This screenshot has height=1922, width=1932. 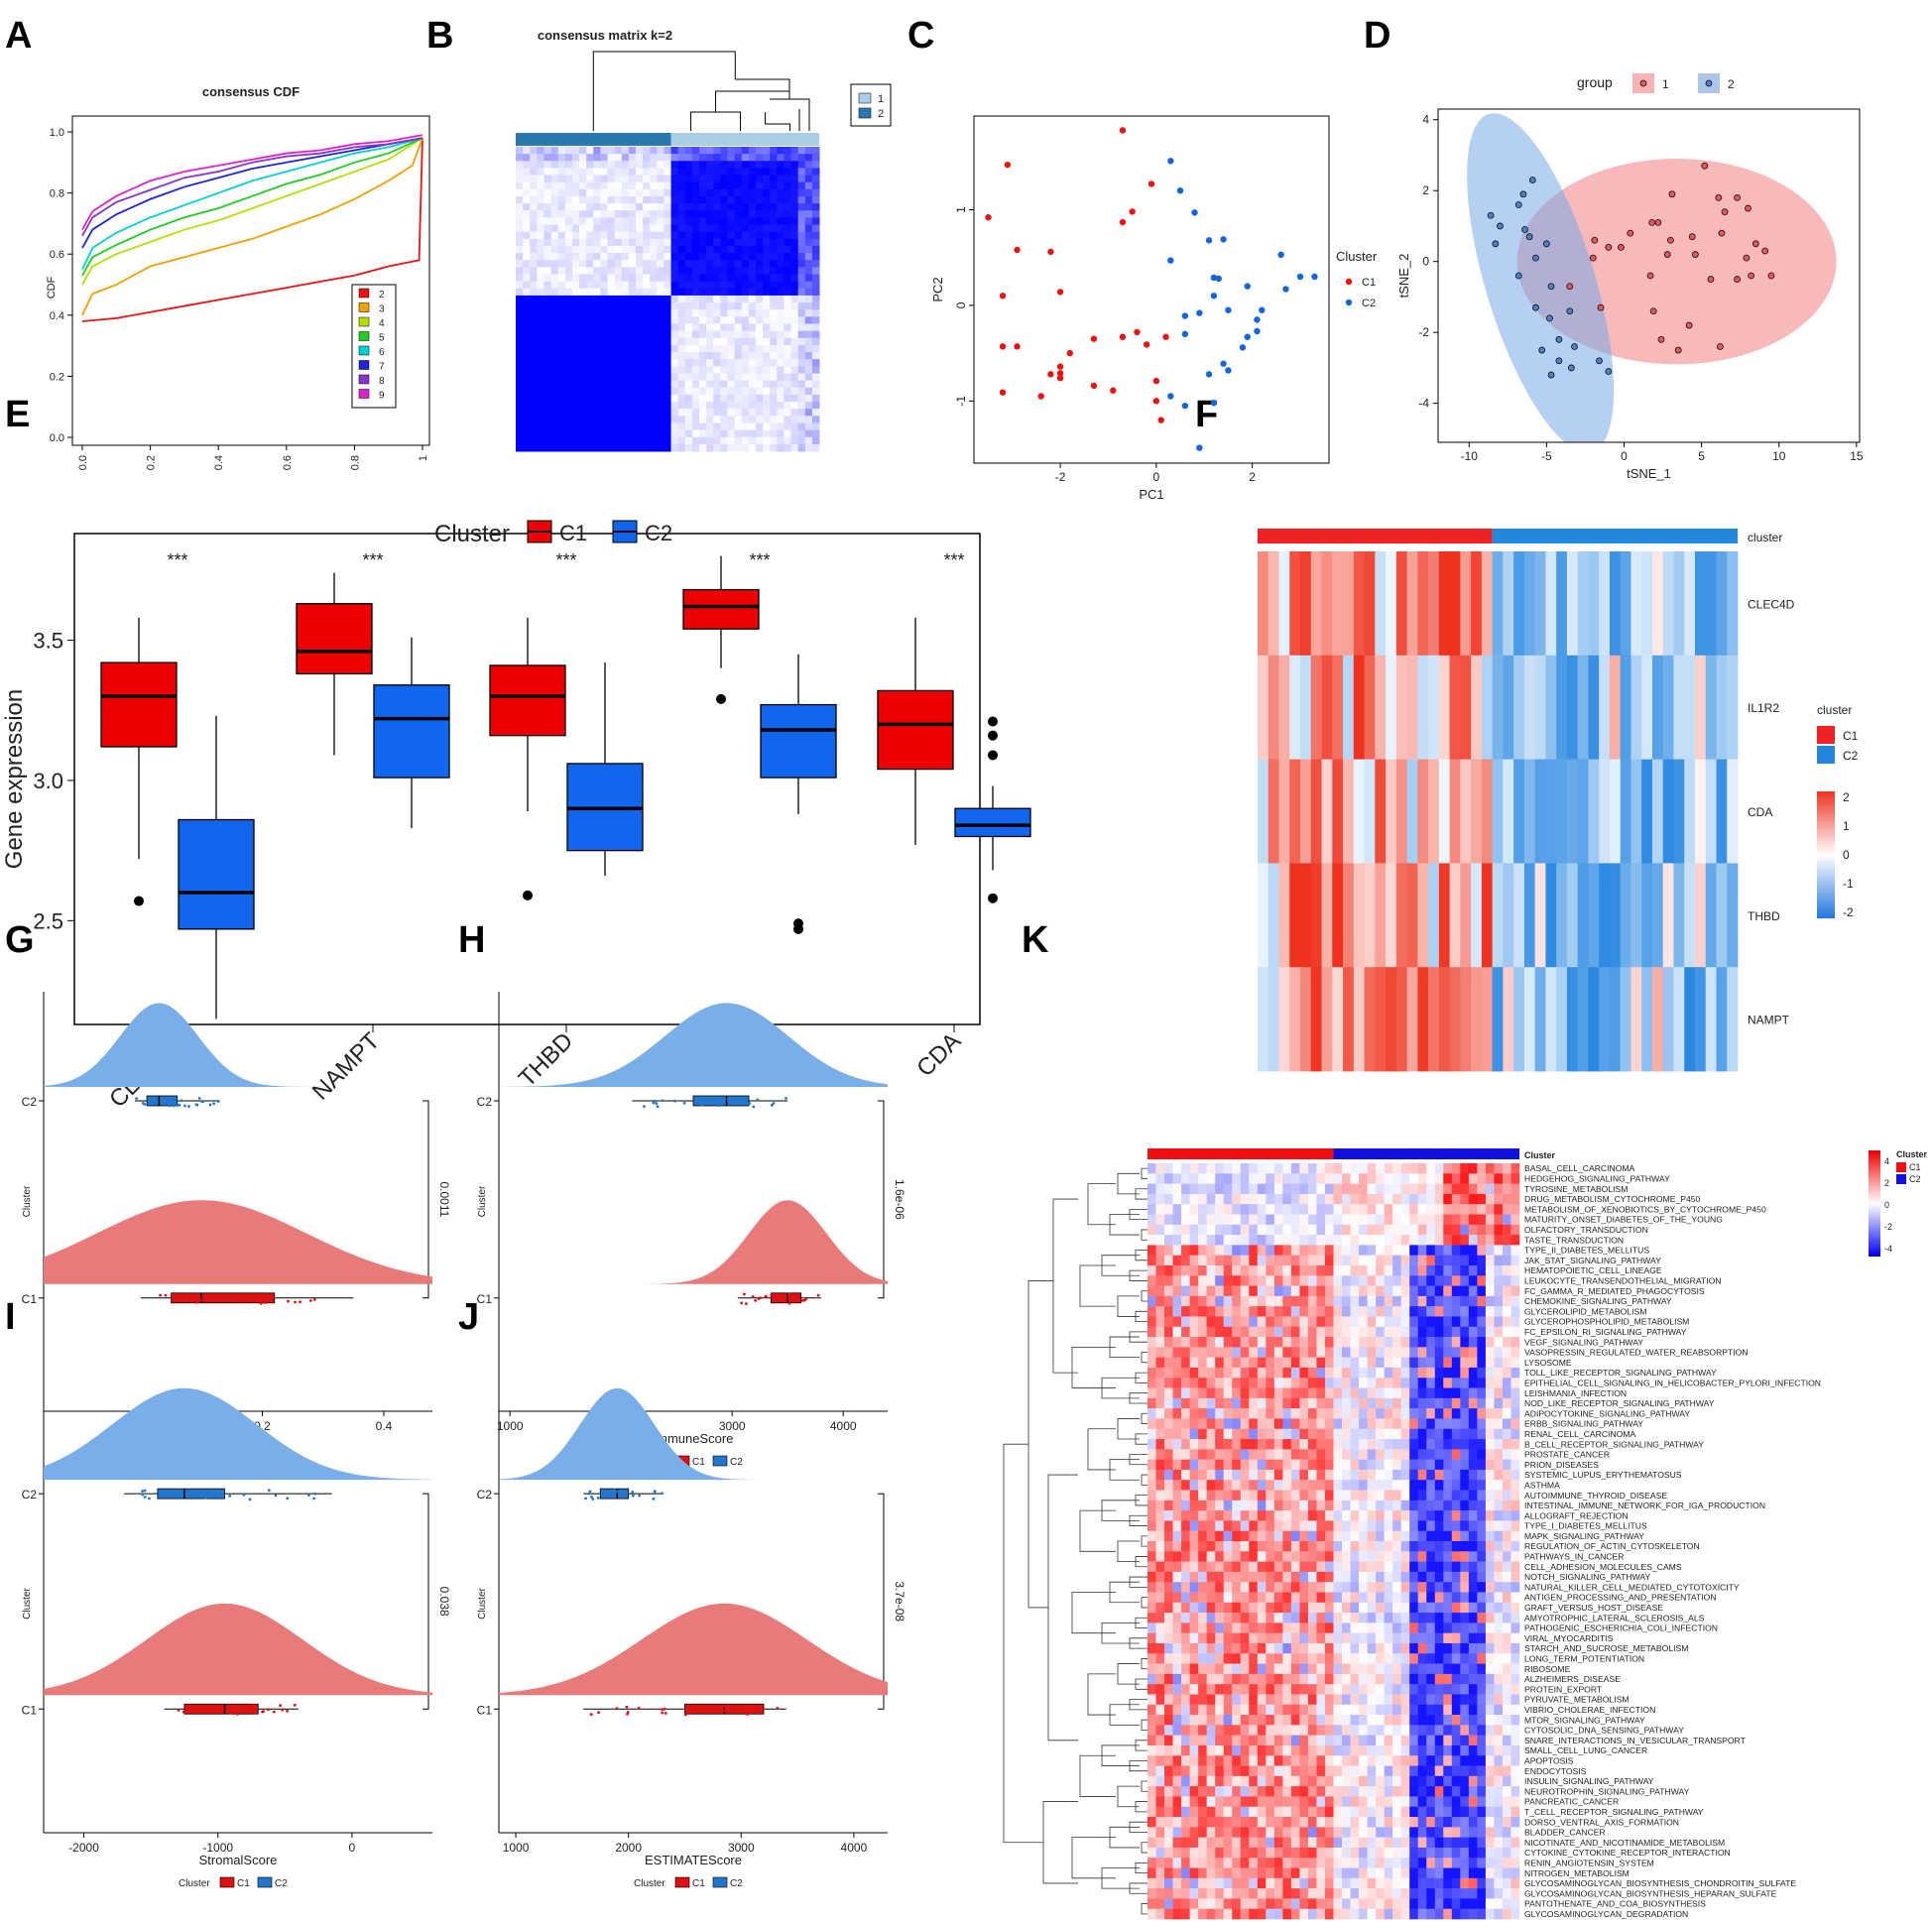 What do you see at coordinates (252, 226) in the screenshot?
I see `cdf-line-k3` at bounding box center [252, 226].